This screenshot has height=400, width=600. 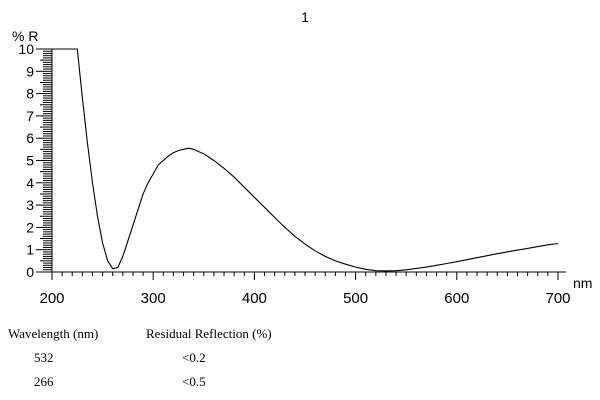 What do you see at coordinates (44, 381) in the screenshot?
I see `table-cell-wavelength-2: 266` at bounding box center [44, 381].